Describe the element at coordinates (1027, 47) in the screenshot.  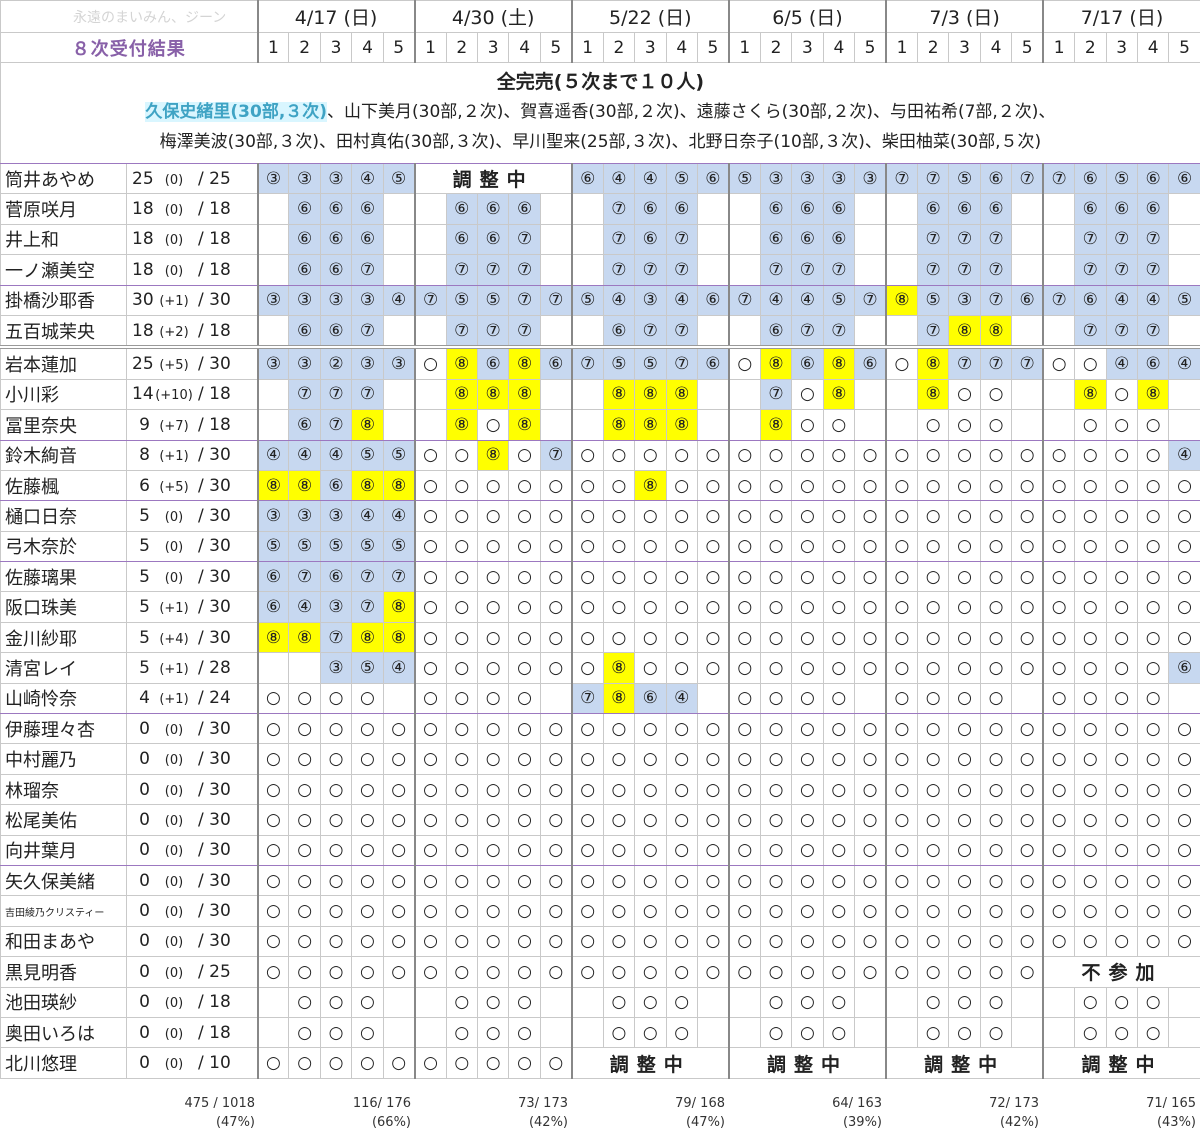
I see `slot-number: 5` at that location.